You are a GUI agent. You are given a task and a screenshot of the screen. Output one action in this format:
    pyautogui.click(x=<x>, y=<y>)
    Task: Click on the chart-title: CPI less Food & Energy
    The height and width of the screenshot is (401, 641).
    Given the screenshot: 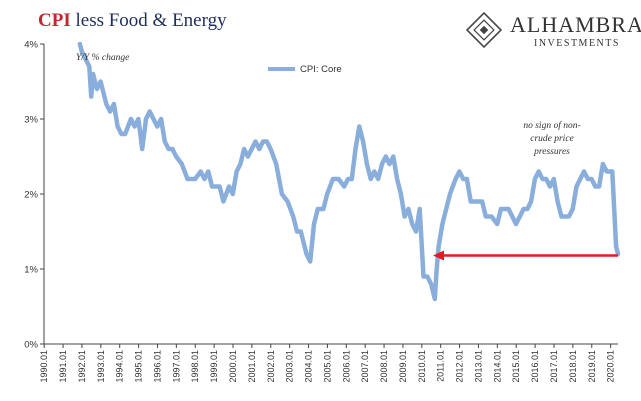 What is the action you would take?
    pyautogui.click(x=132, y=21)
    